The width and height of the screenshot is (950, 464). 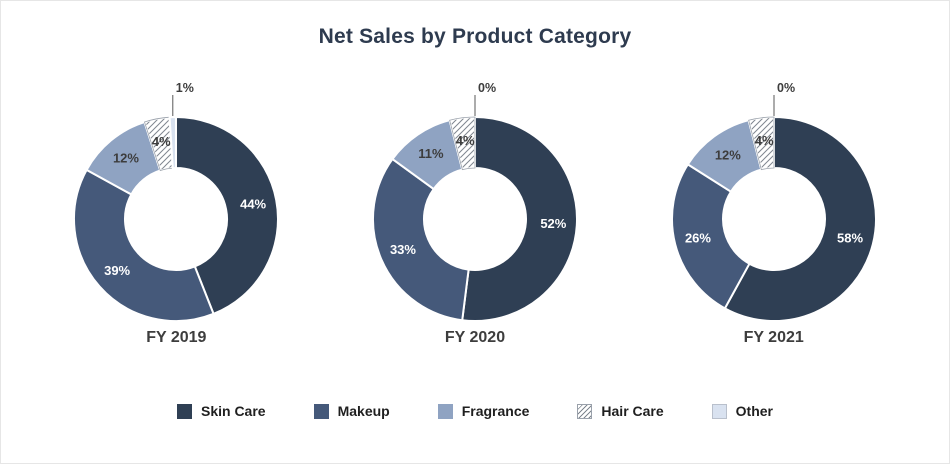 I want to click on legend-label-makeup: Makeup, so click(x=363, y=411).